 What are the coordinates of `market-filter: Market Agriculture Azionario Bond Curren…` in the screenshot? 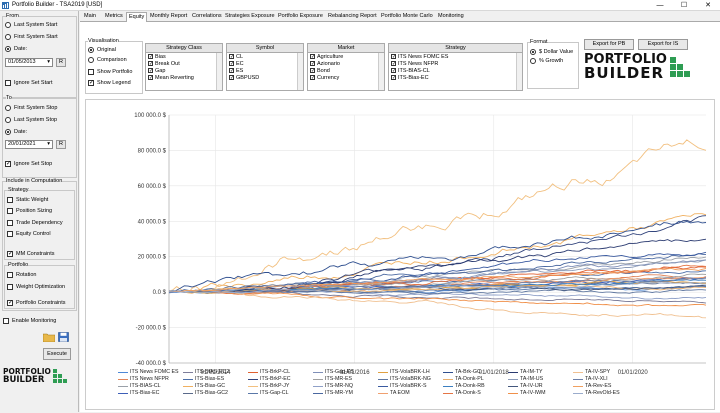 It's located at (346, 67).